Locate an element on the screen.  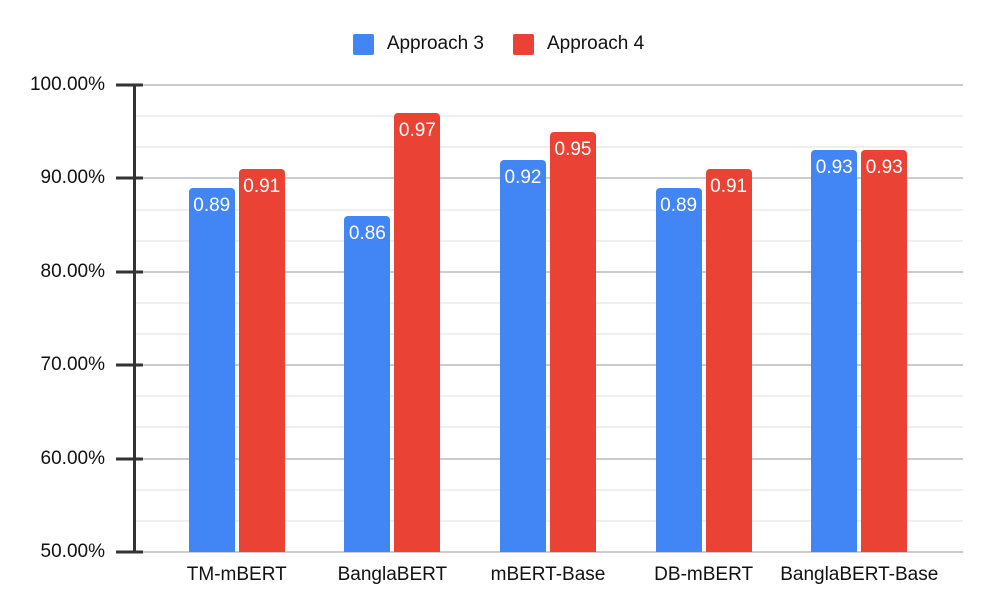
legend-item: Approach 4 is located at coordinates (578, 44).